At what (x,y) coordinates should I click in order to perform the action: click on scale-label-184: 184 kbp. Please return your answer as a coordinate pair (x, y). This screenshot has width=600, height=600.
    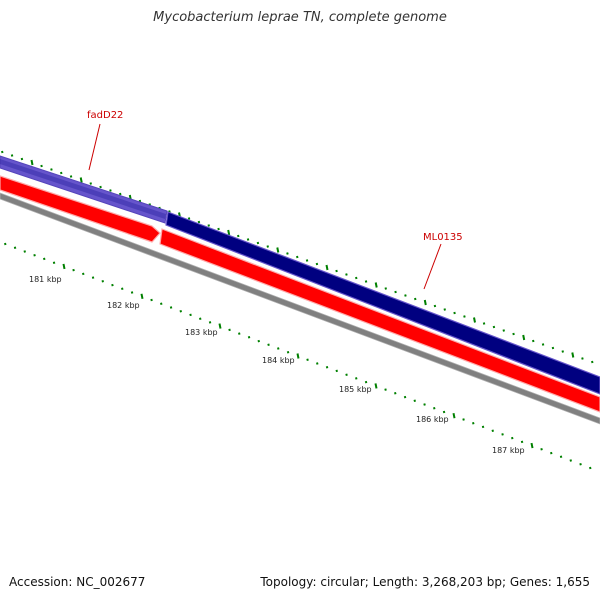
    Looking at the image, I should click on (278, 360).